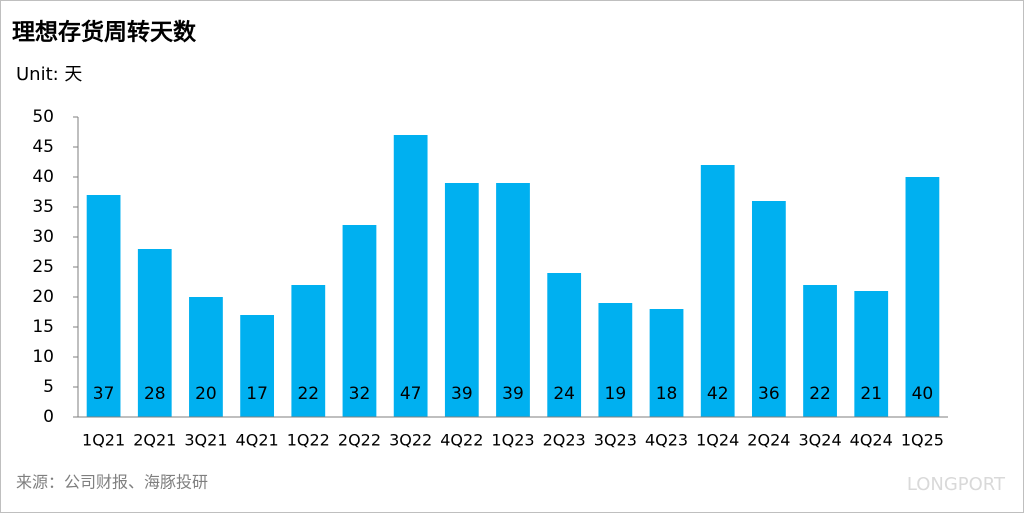  What do you see at coordinates (768, 440) in the screenshot?
I see `x-tick-label: 2Q24` at bounding box center [768, 440].